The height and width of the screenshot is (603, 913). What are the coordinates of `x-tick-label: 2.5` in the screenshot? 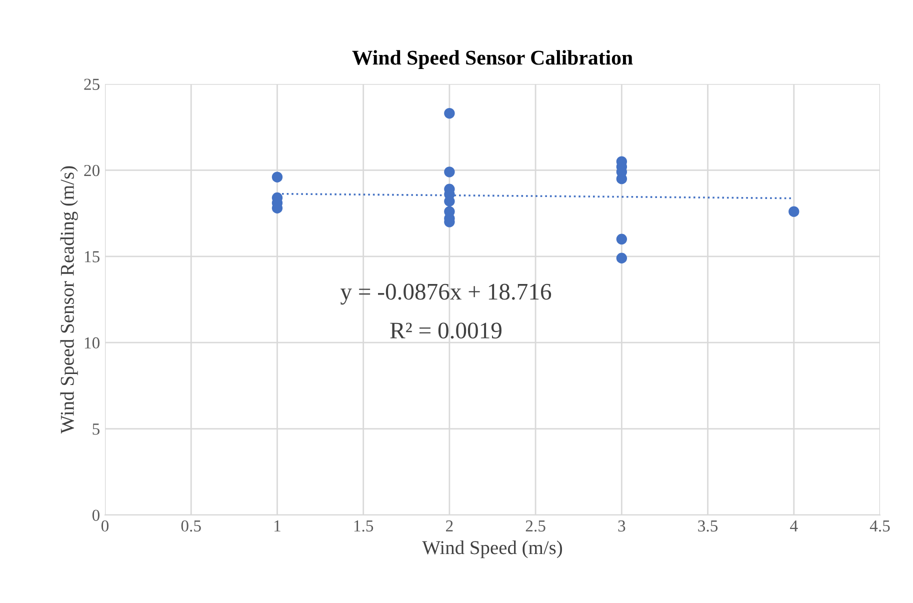 It's located at (536, 526).